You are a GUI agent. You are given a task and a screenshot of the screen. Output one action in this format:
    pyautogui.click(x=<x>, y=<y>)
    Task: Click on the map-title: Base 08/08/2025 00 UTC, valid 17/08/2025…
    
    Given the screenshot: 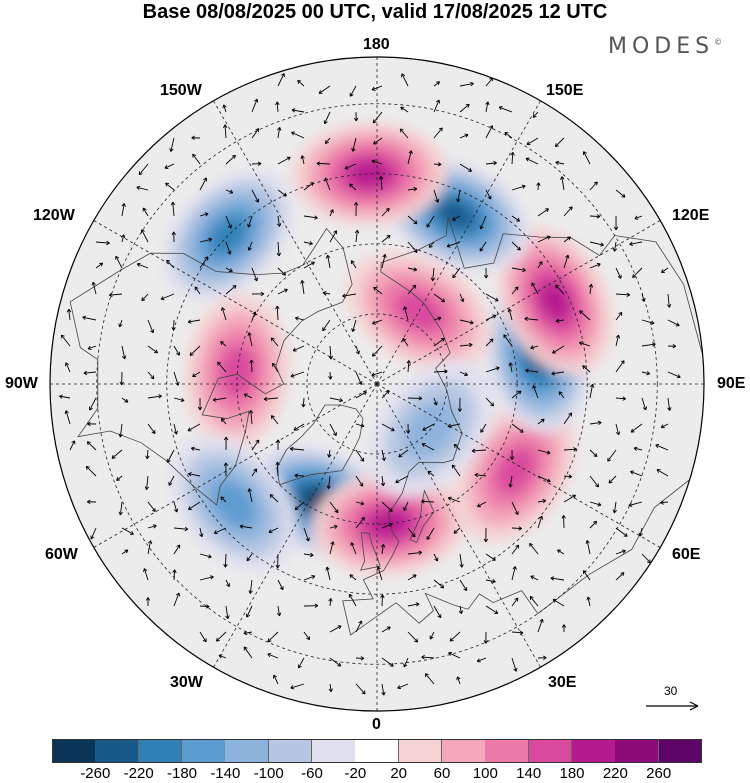 What is the action you would take?
    pyautogui.click(x=375, y=12)
    